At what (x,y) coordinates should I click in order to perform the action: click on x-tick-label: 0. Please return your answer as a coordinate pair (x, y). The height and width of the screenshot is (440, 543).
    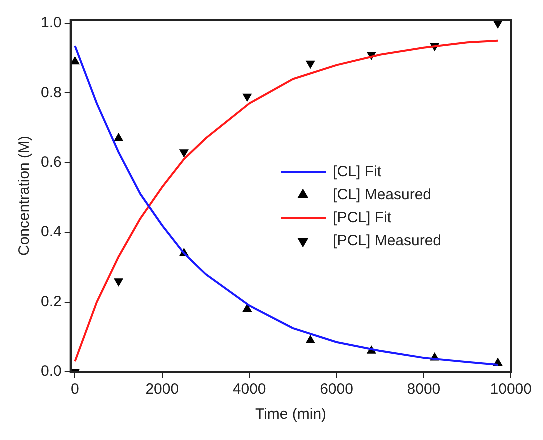
    Looking at the image, I should click on (75, 389).